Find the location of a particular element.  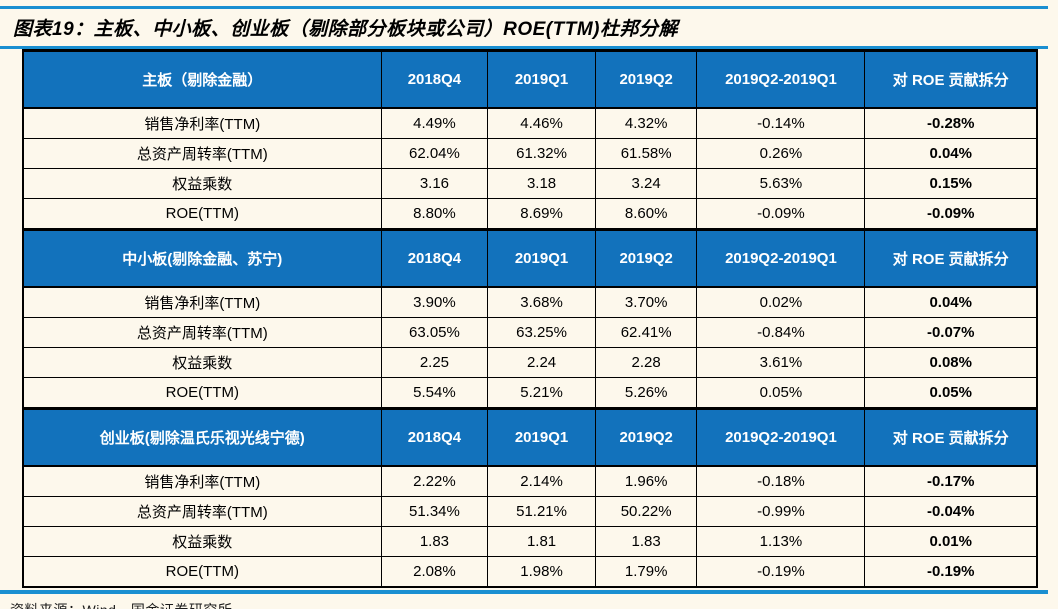

contribution-cell: 0.05% is located at coordinates (951, 393).